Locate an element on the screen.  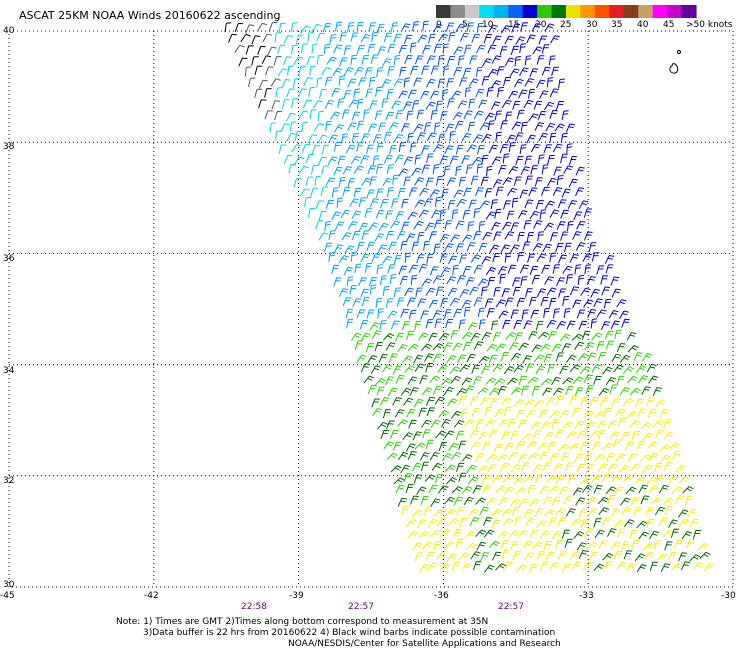
legend-label: 25 is located at coordinates (566, 25).